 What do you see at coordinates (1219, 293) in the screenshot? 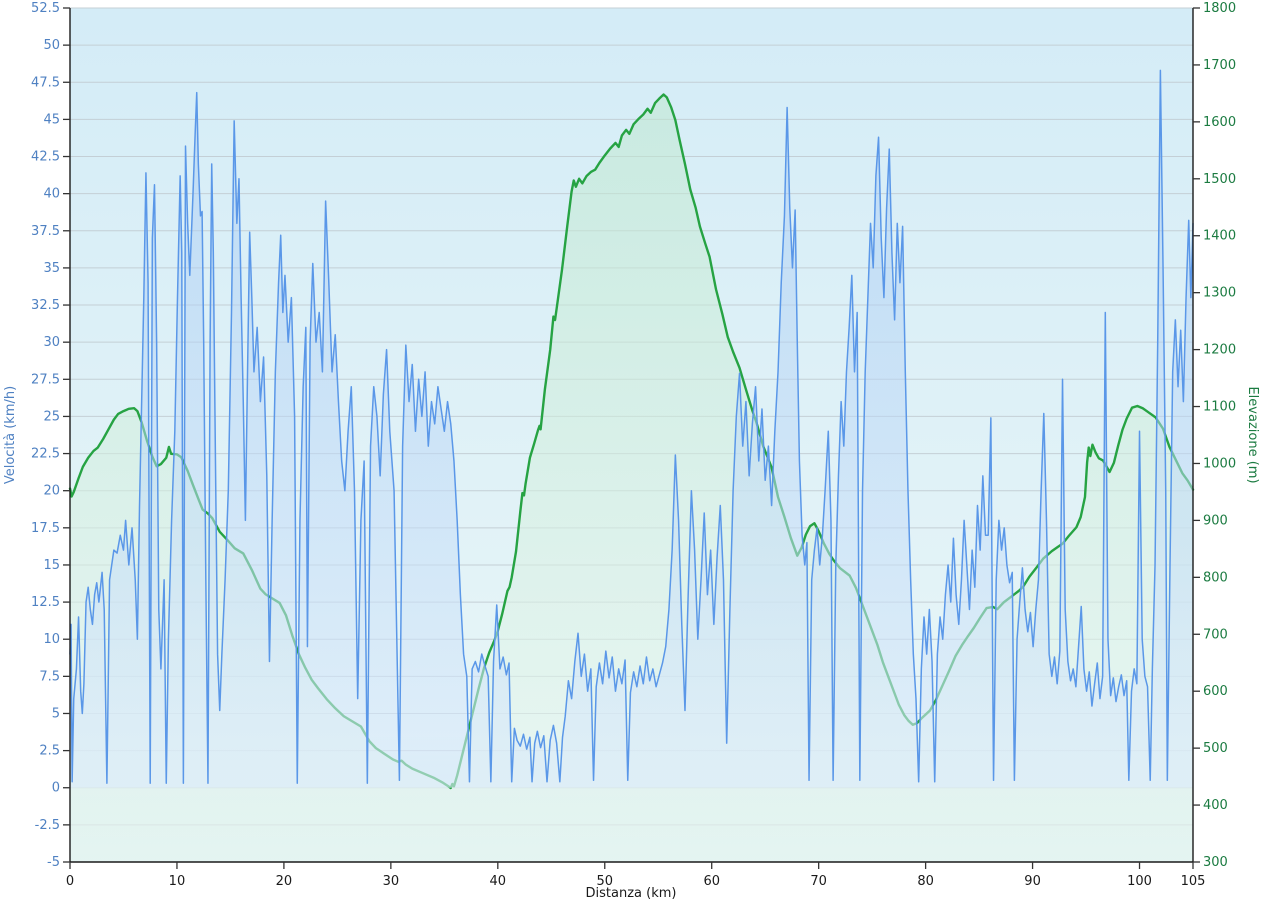
I see `right-tick-label: 1300` at bounding box center [1219, 293].